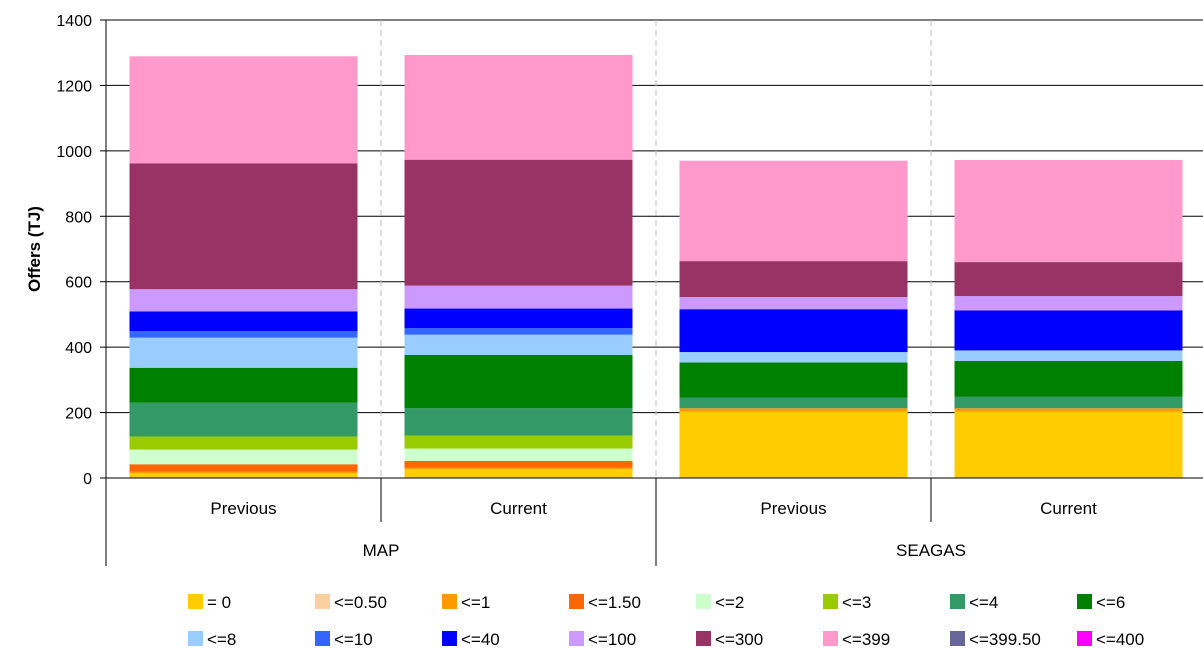  What do you see at coordinates (1005, 639) in the screenshot?
I see `legend-label: <=399.50` at bounding box center [1005, 639].